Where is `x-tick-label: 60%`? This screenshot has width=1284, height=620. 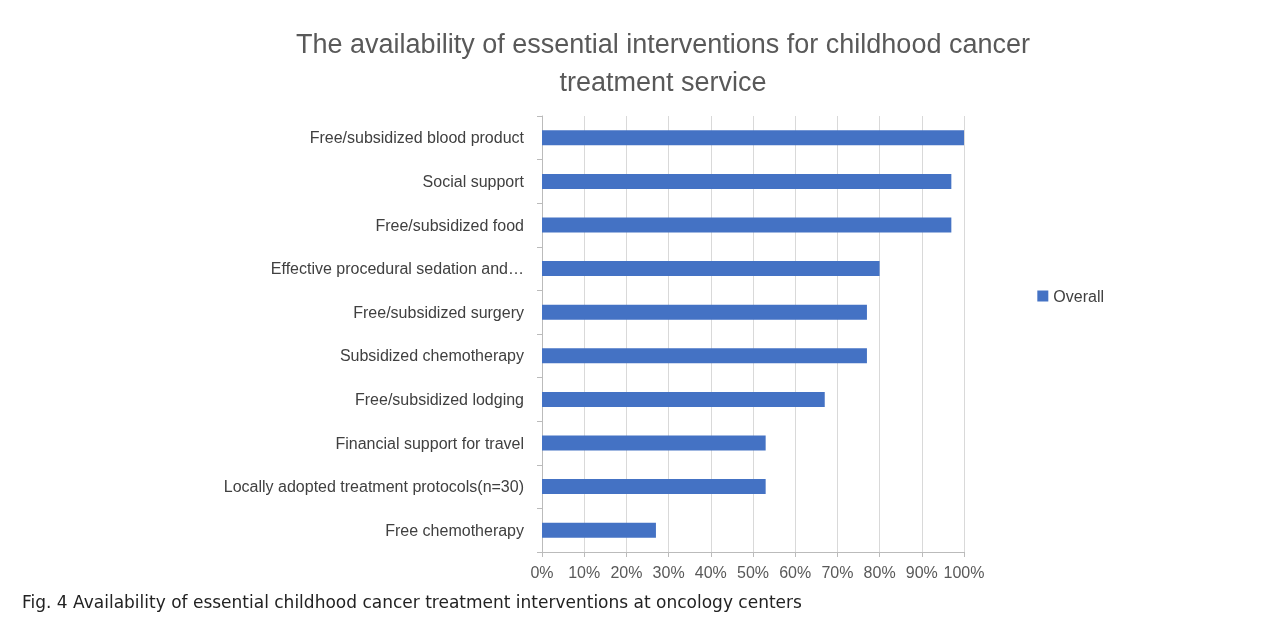 x-tick-label: 60% is located at coordinates (795, 572).